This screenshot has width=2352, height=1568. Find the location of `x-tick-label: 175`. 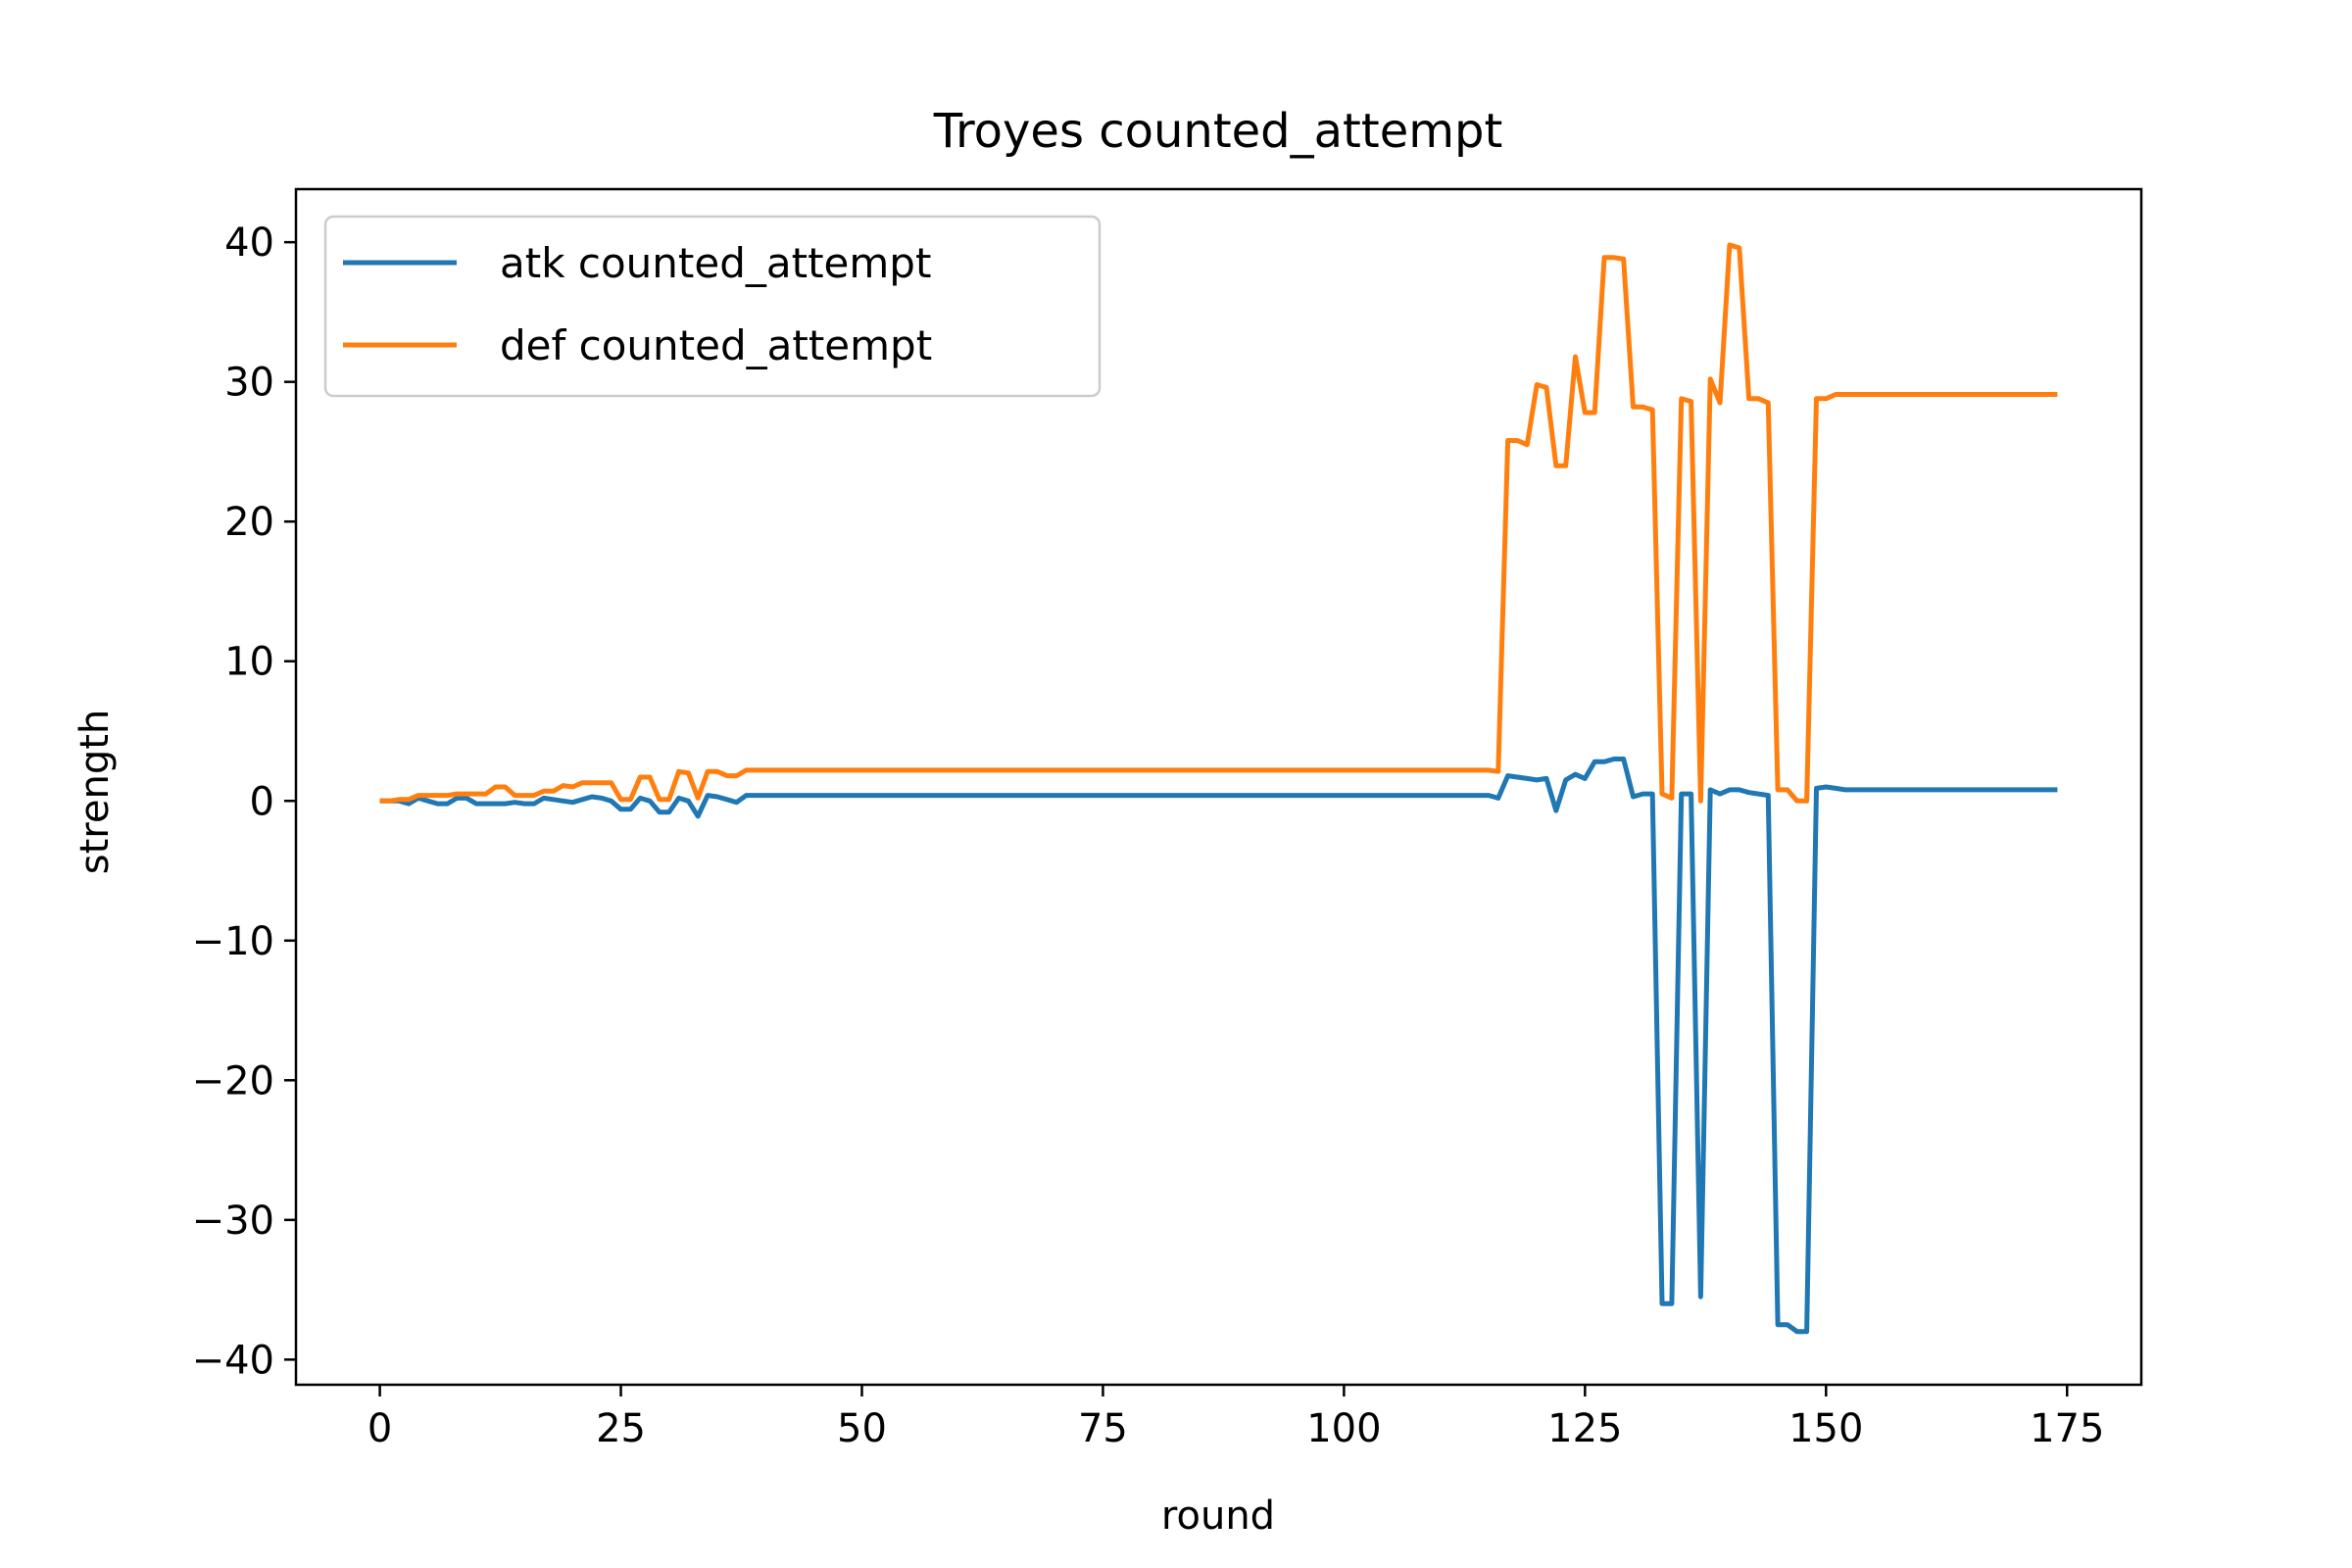

x-tick-label: 175 is located at coordinates (2067, 1428).